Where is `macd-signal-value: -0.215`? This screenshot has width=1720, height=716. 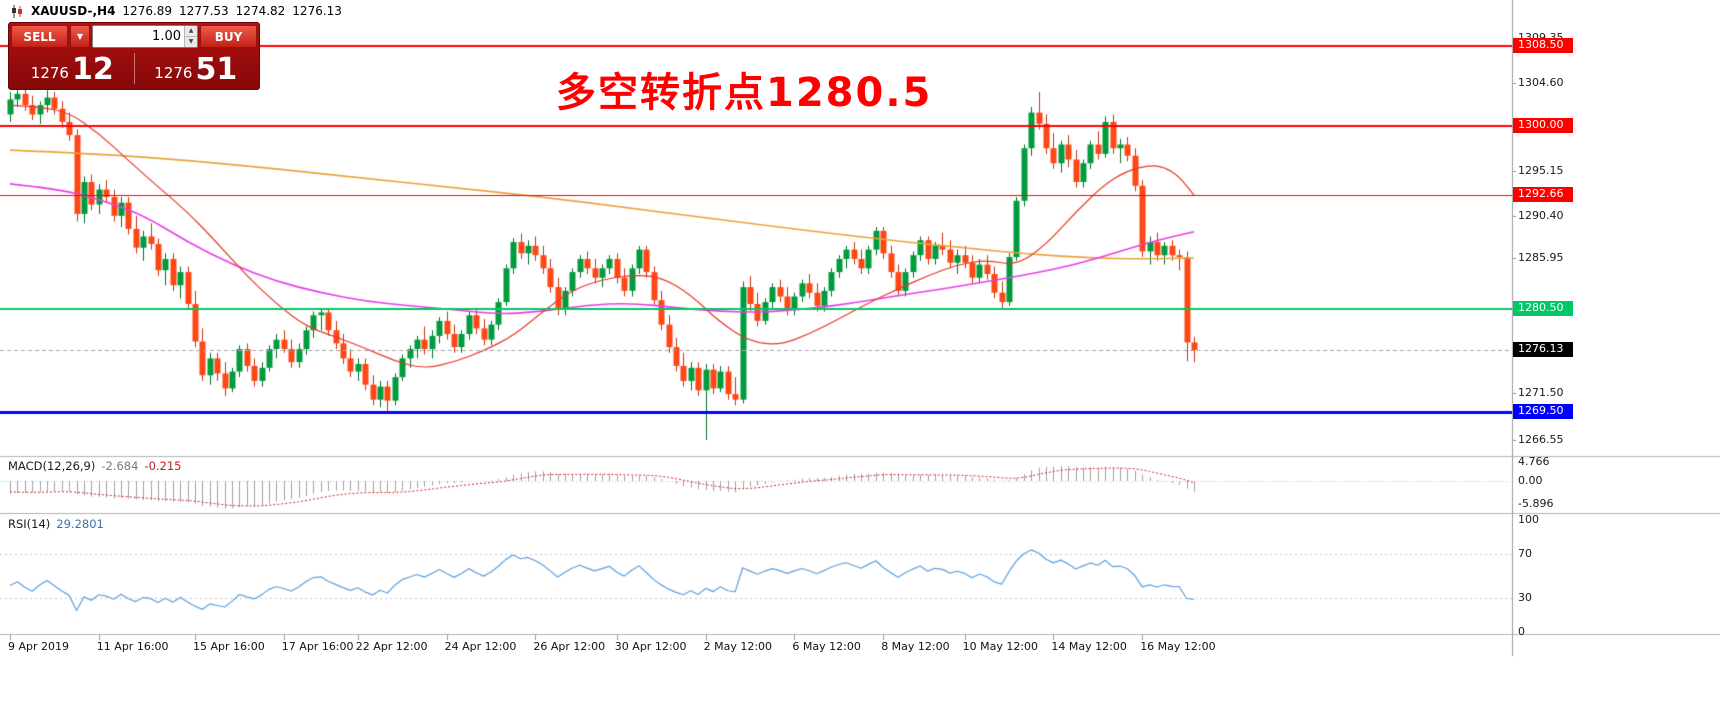 macd-signal-value: -0.215 is located at coordinates (163, 466).